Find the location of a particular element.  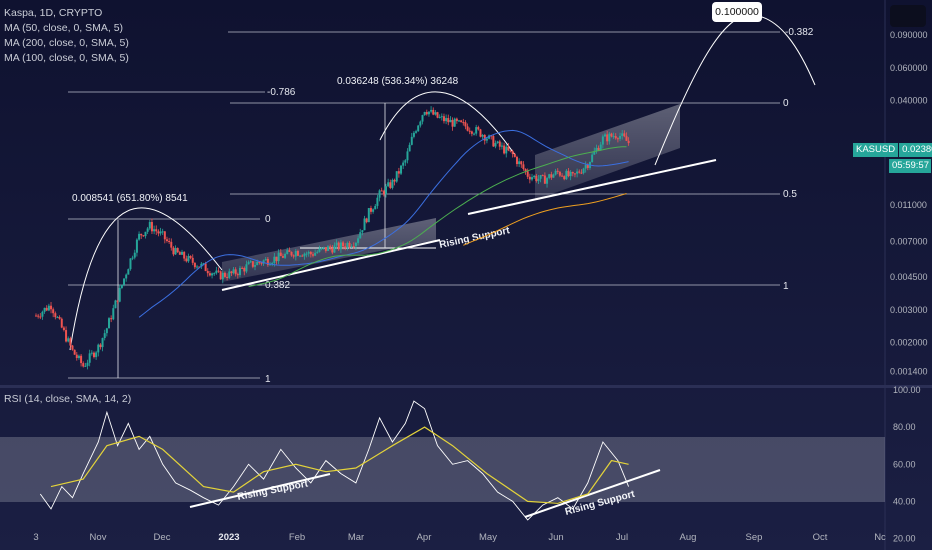

ma100-line is located at coordinates (437, 217).